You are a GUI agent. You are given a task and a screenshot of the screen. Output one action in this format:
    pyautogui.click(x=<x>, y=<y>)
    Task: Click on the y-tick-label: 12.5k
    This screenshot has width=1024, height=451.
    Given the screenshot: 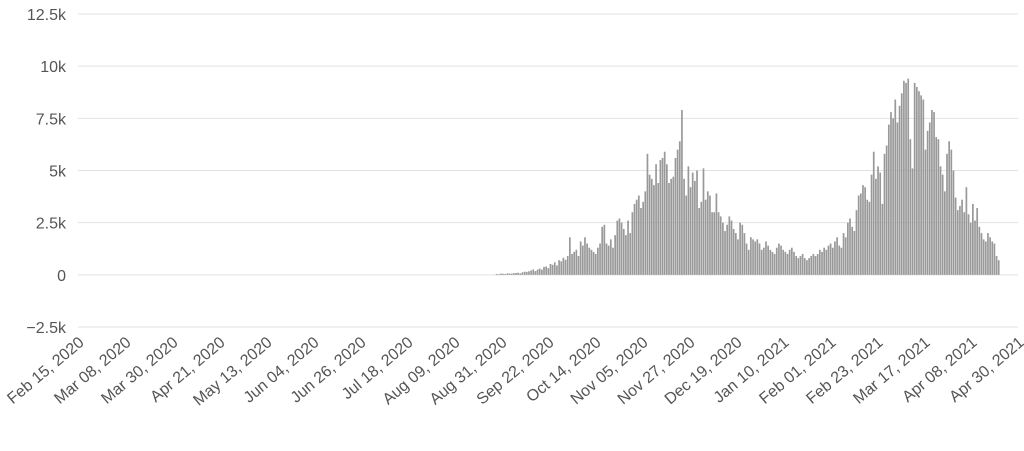 What is the action you would take?
    pyautogui.click(x=47, y=15)
    